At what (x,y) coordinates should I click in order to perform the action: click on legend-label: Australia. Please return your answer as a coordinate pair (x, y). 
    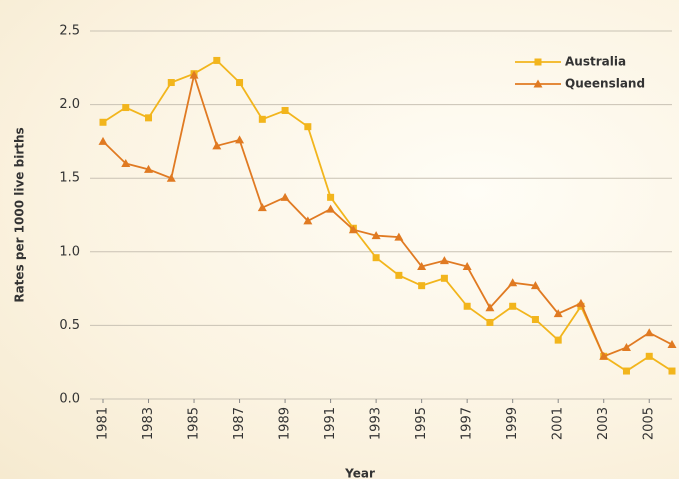
    Looking at the image, I should click on (595, 62).